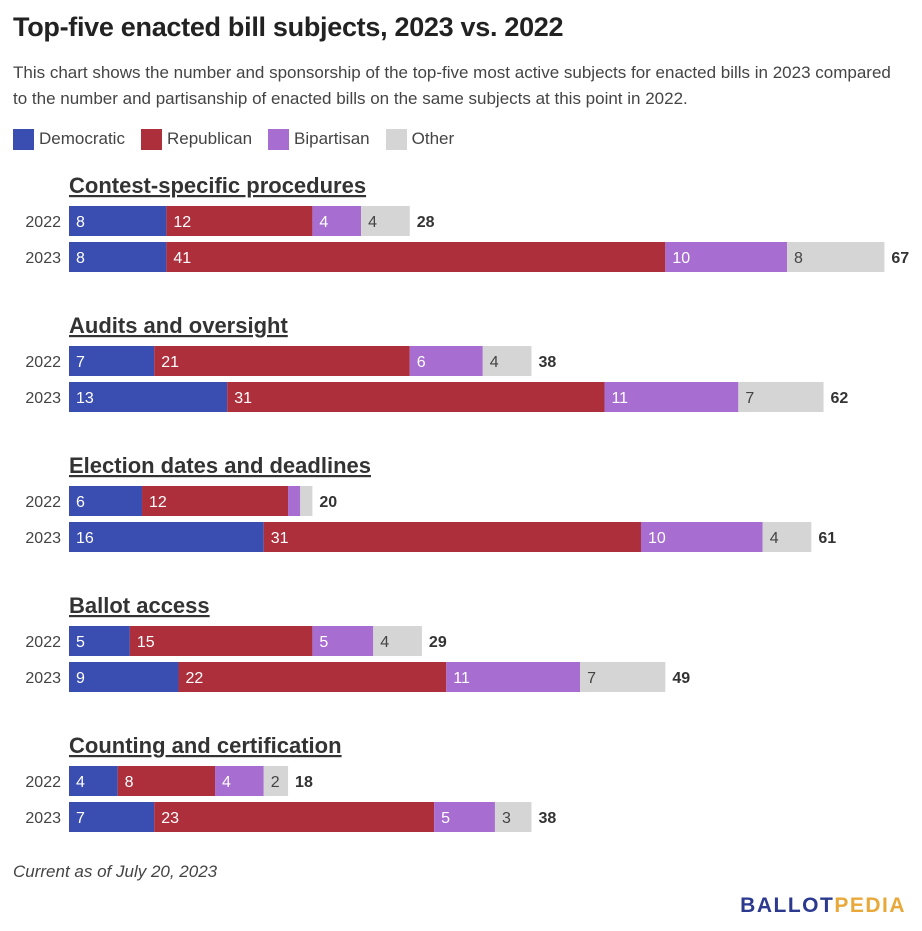 The height and width of the screenshot is (931, 922). What do you see at coordinates (182, 222) in the screenshot?
I see `segment-label-contest-specific-procedures-2022-republican: 12` at bounding box center [182, 222].